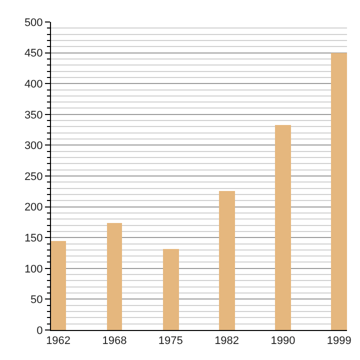 Image resolution: width=360 pixels, height=360 pixels. I want to click on y-tick-label: 250, so click(33, 176).